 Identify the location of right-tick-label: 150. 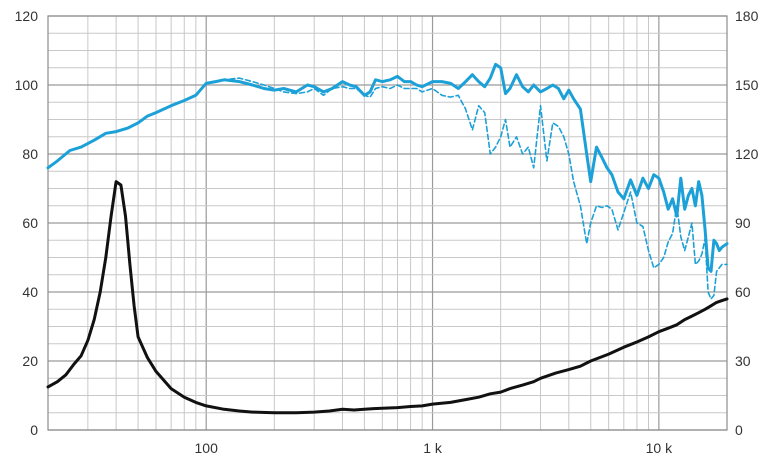
(747, 85).